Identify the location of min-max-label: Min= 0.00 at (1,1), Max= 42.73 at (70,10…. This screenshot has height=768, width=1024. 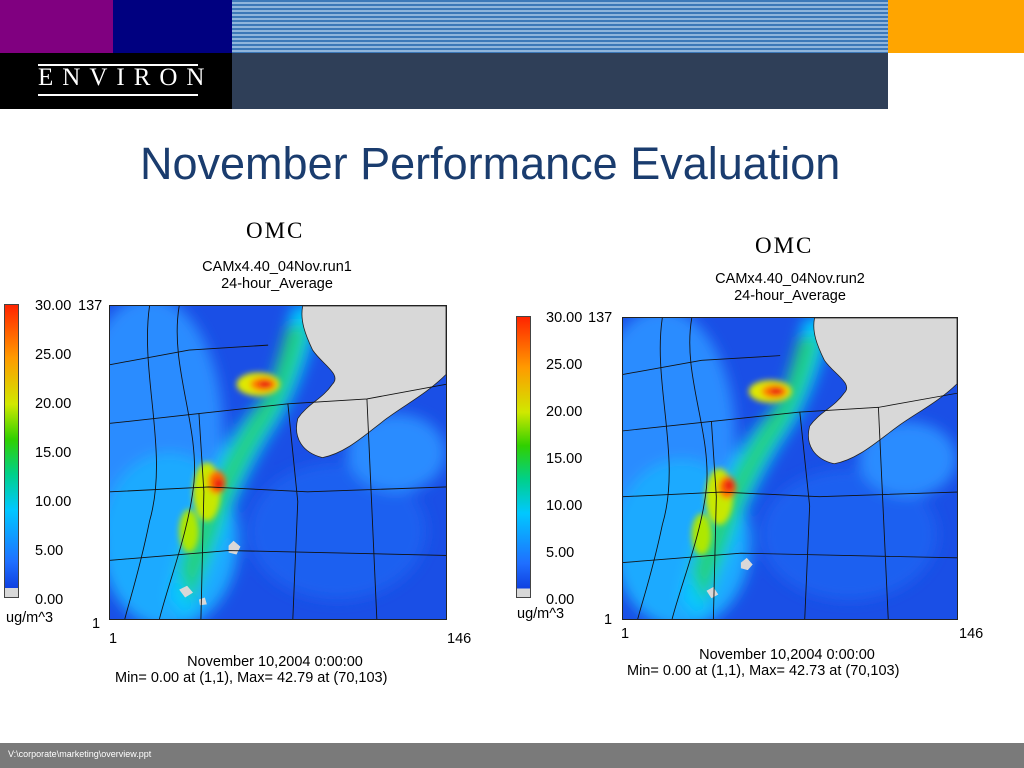
(763, 671).